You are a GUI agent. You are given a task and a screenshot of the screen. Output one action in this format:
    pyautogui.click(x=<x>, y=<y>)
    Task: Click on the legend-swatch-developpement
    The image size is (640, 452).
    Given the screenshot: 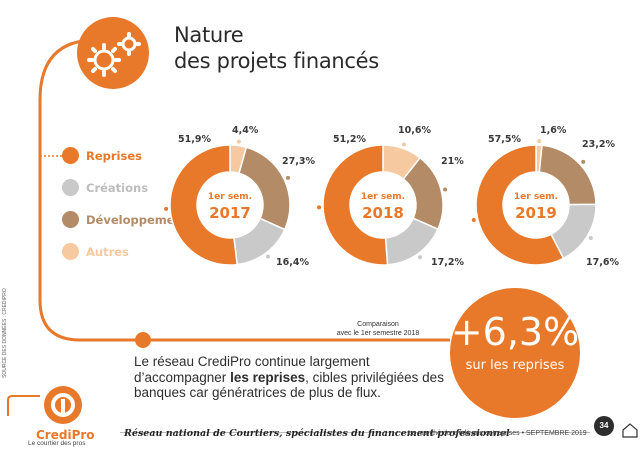 What is the action you would take?
    pyautogui.click(x=70, y=219)
    